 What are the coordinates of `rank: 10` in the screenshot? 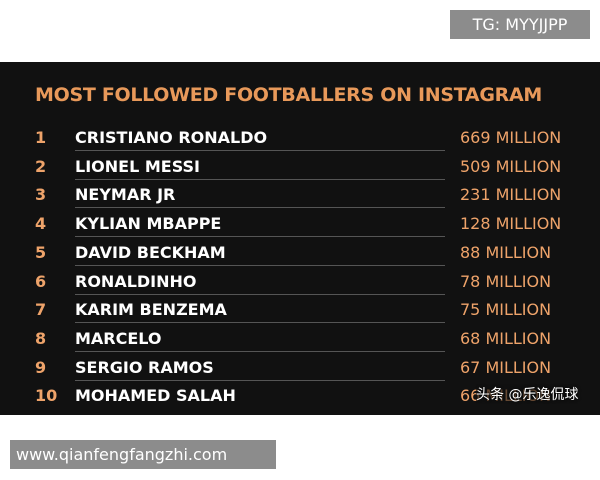 It's located at (46, 396).